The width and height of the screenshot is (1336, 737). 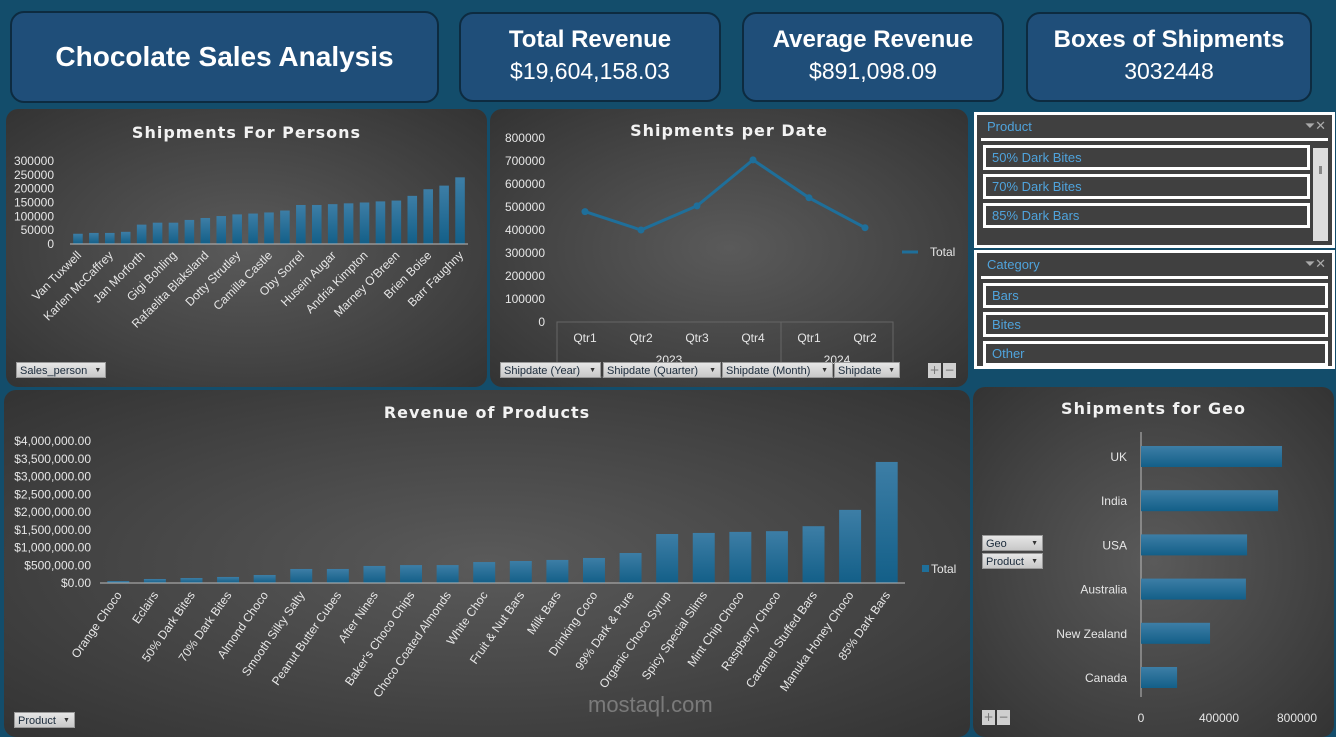 I want to click on shipdate-month-button: Shipdate (Month), so click(x=777, y=370).